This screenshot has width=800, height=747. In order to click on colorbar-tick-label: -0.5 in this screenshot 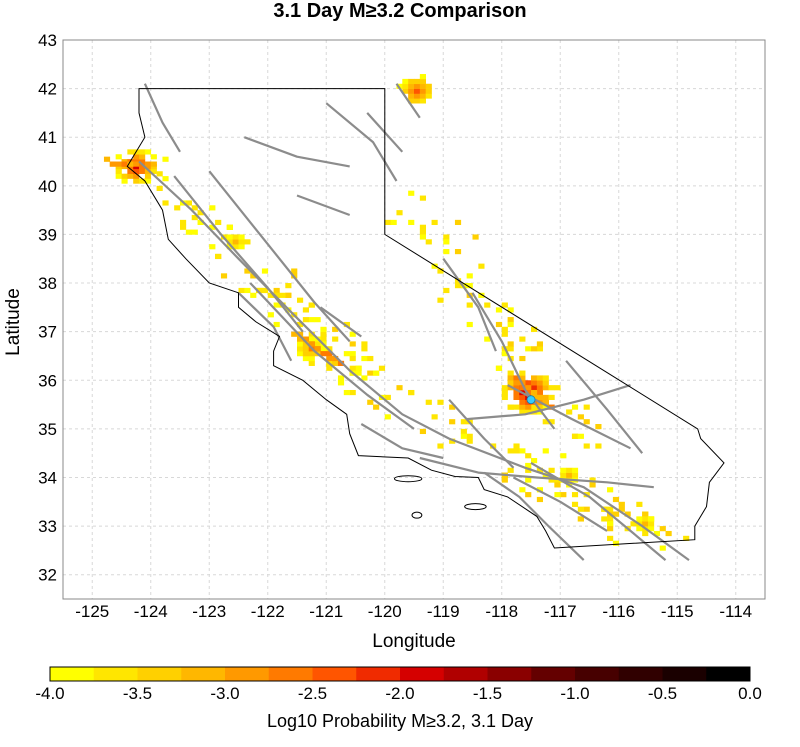, I will do `click(662, 693)`.